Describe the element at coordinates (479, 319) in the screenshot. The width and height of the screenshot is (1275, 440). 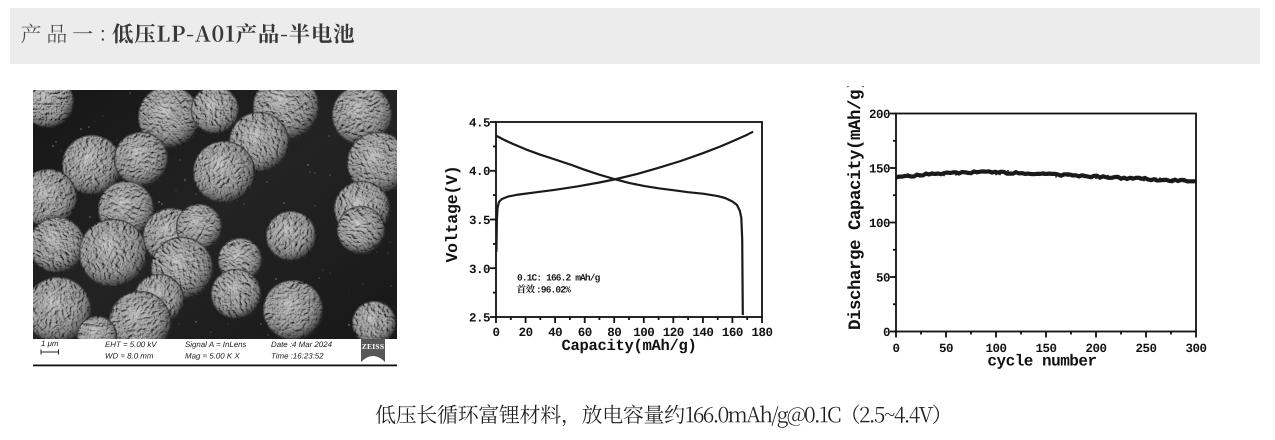
I see `svg-text: 2.5` at that location.